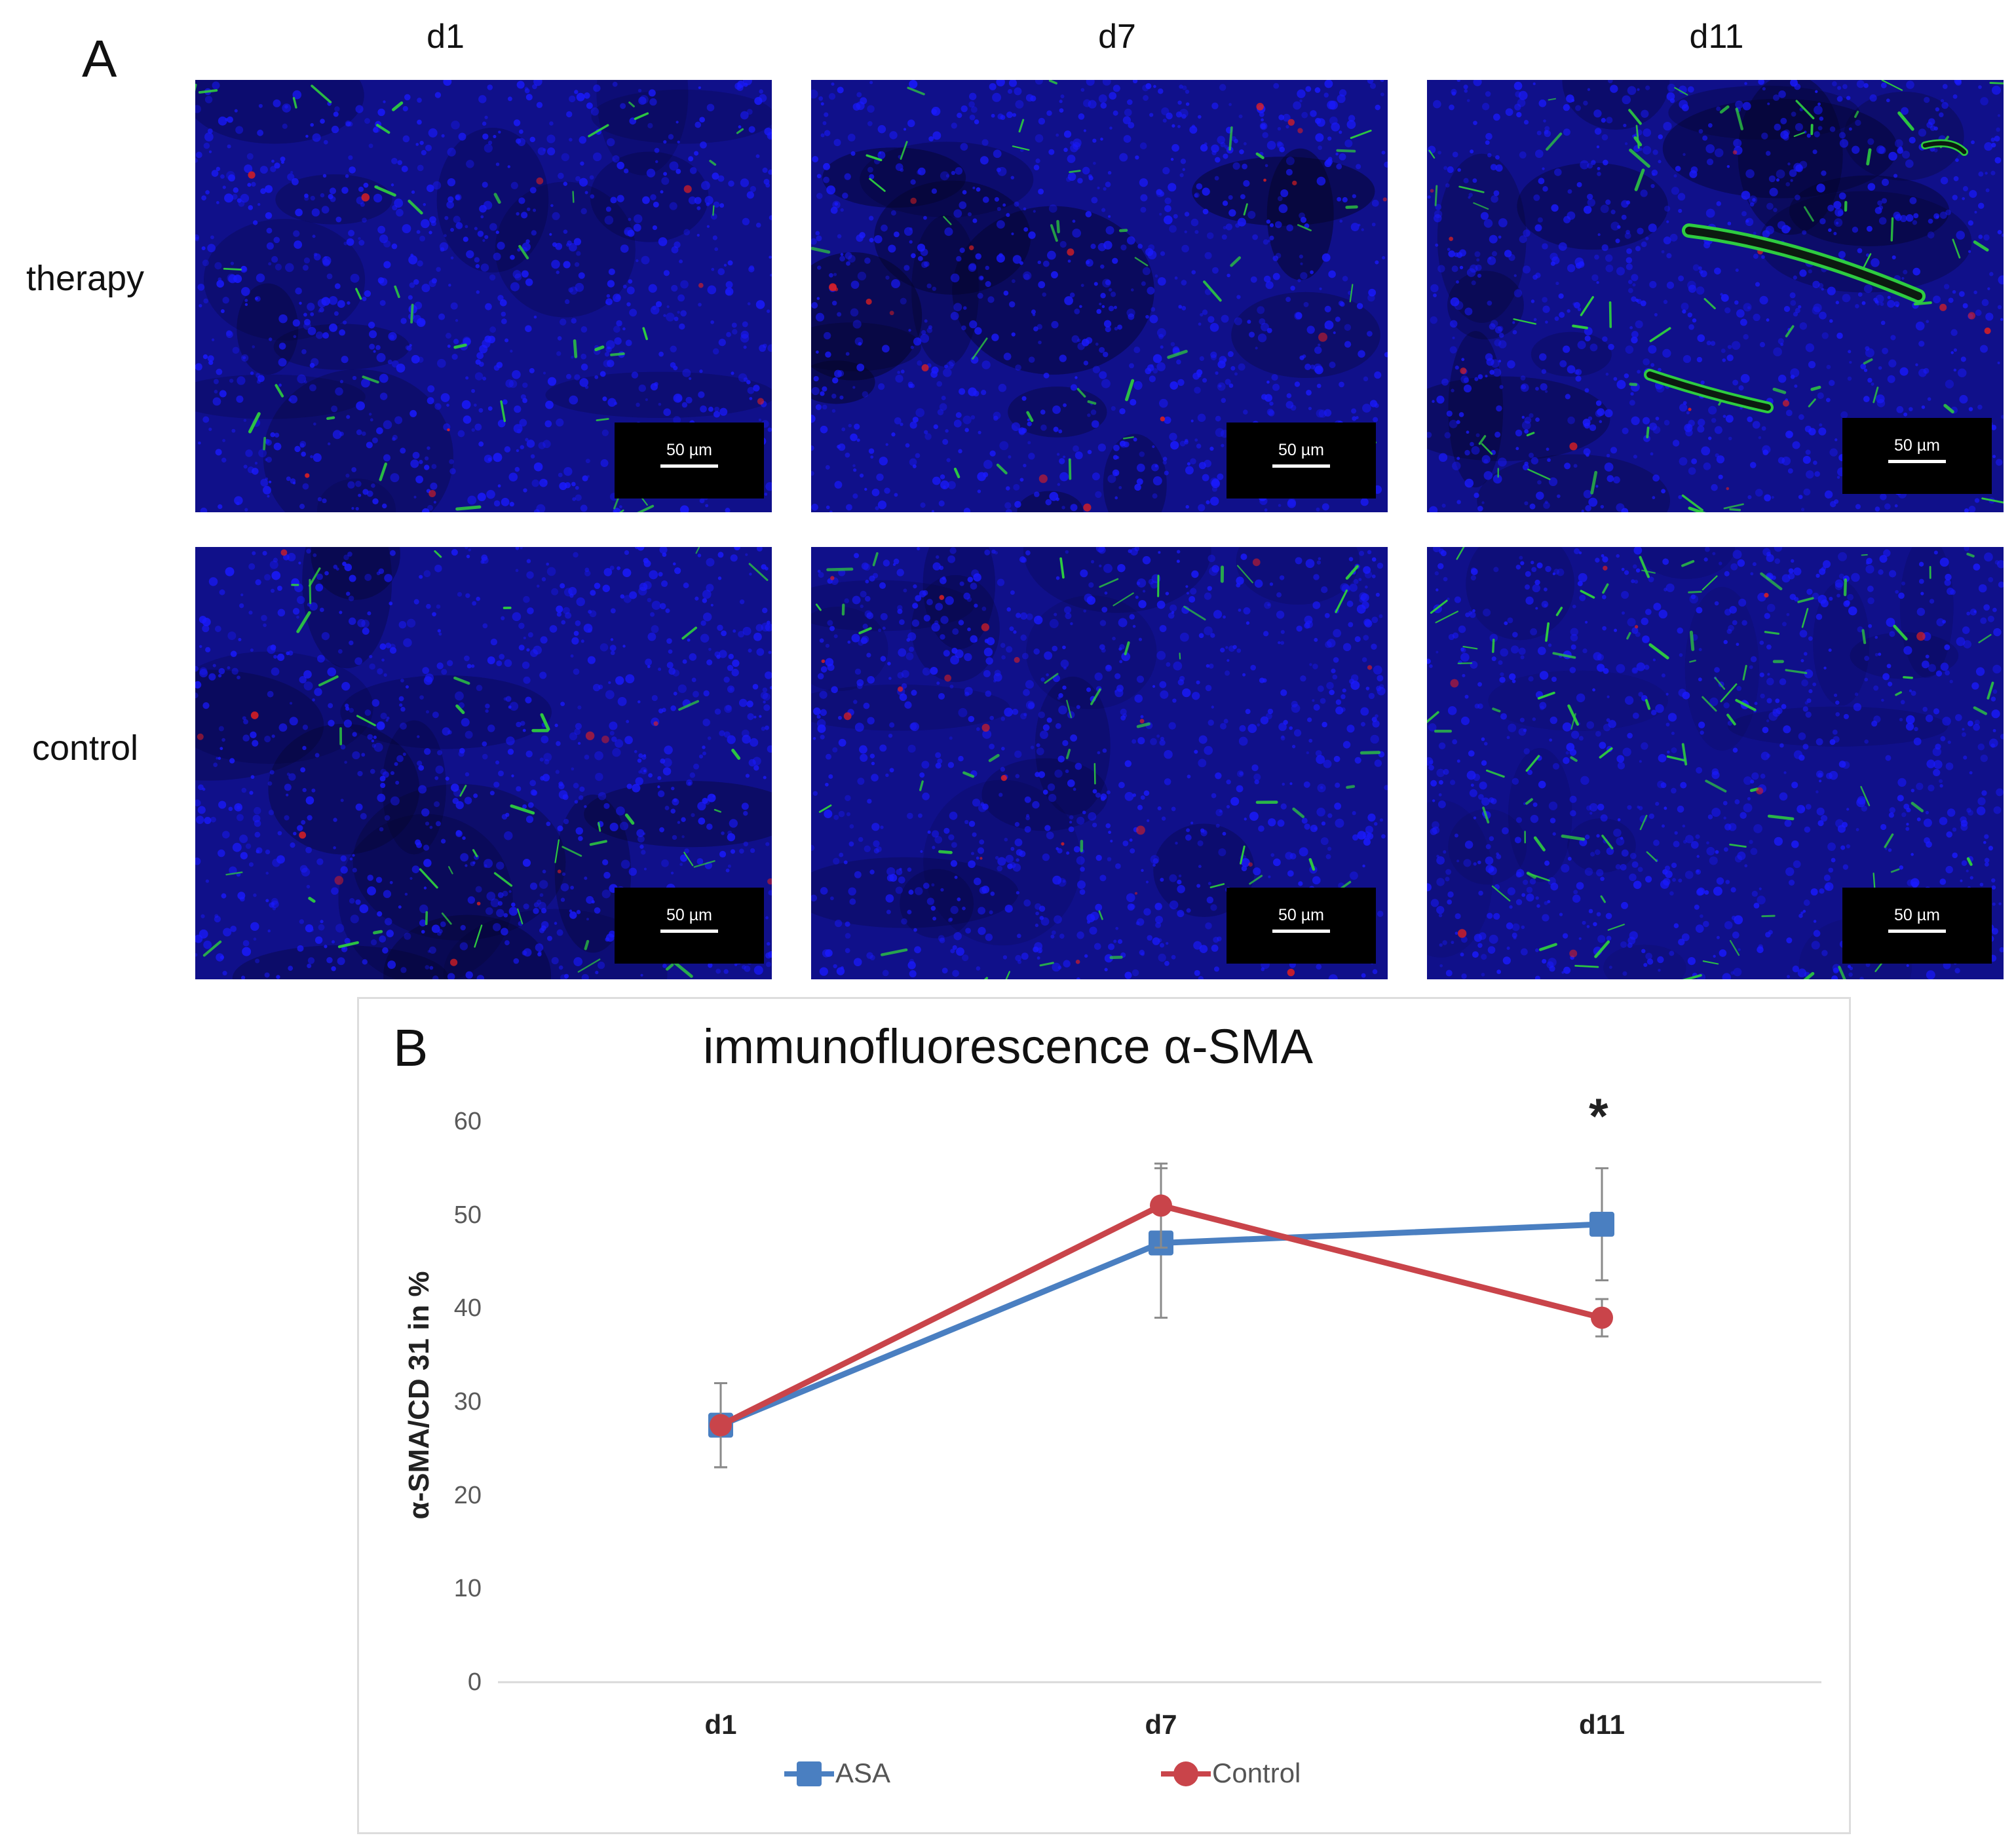 The height and width of the screenshot is (1844, 2016). Describe the element at coordinates (467, 1215) in the screenshot. I see `y-tick-label: 50` at that location.